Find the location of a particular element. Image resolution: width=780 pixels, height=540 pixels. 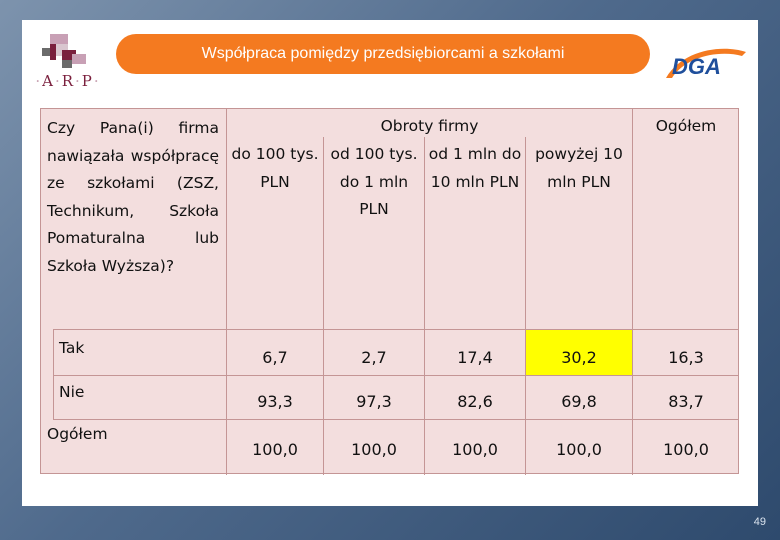

svg-text: DGA is located at coordinates (696, 66).